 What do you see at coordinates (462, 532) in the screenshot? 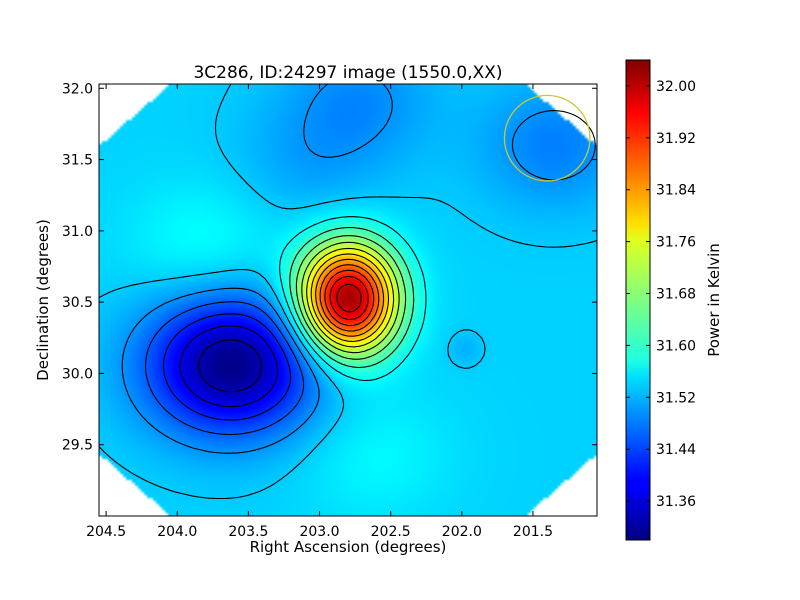
I see `x-tick-label: 202.0` at bounding box center [462, 532].